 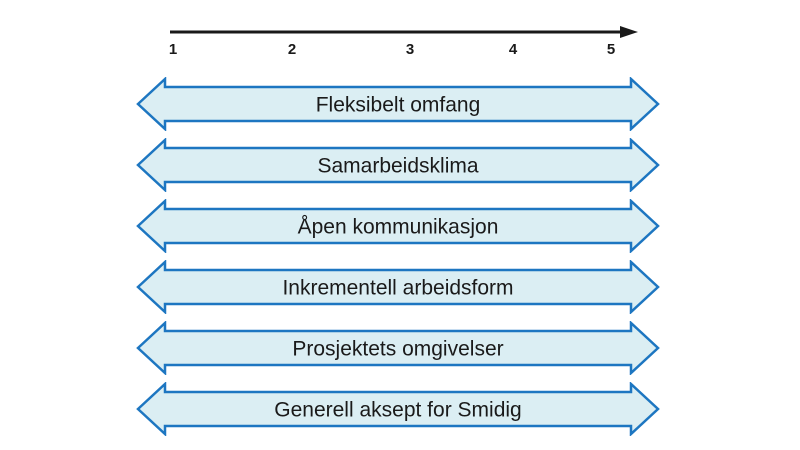 I want to click on factor-arrow-row: Fleksibelt omfang, so click(x=398, y=104).